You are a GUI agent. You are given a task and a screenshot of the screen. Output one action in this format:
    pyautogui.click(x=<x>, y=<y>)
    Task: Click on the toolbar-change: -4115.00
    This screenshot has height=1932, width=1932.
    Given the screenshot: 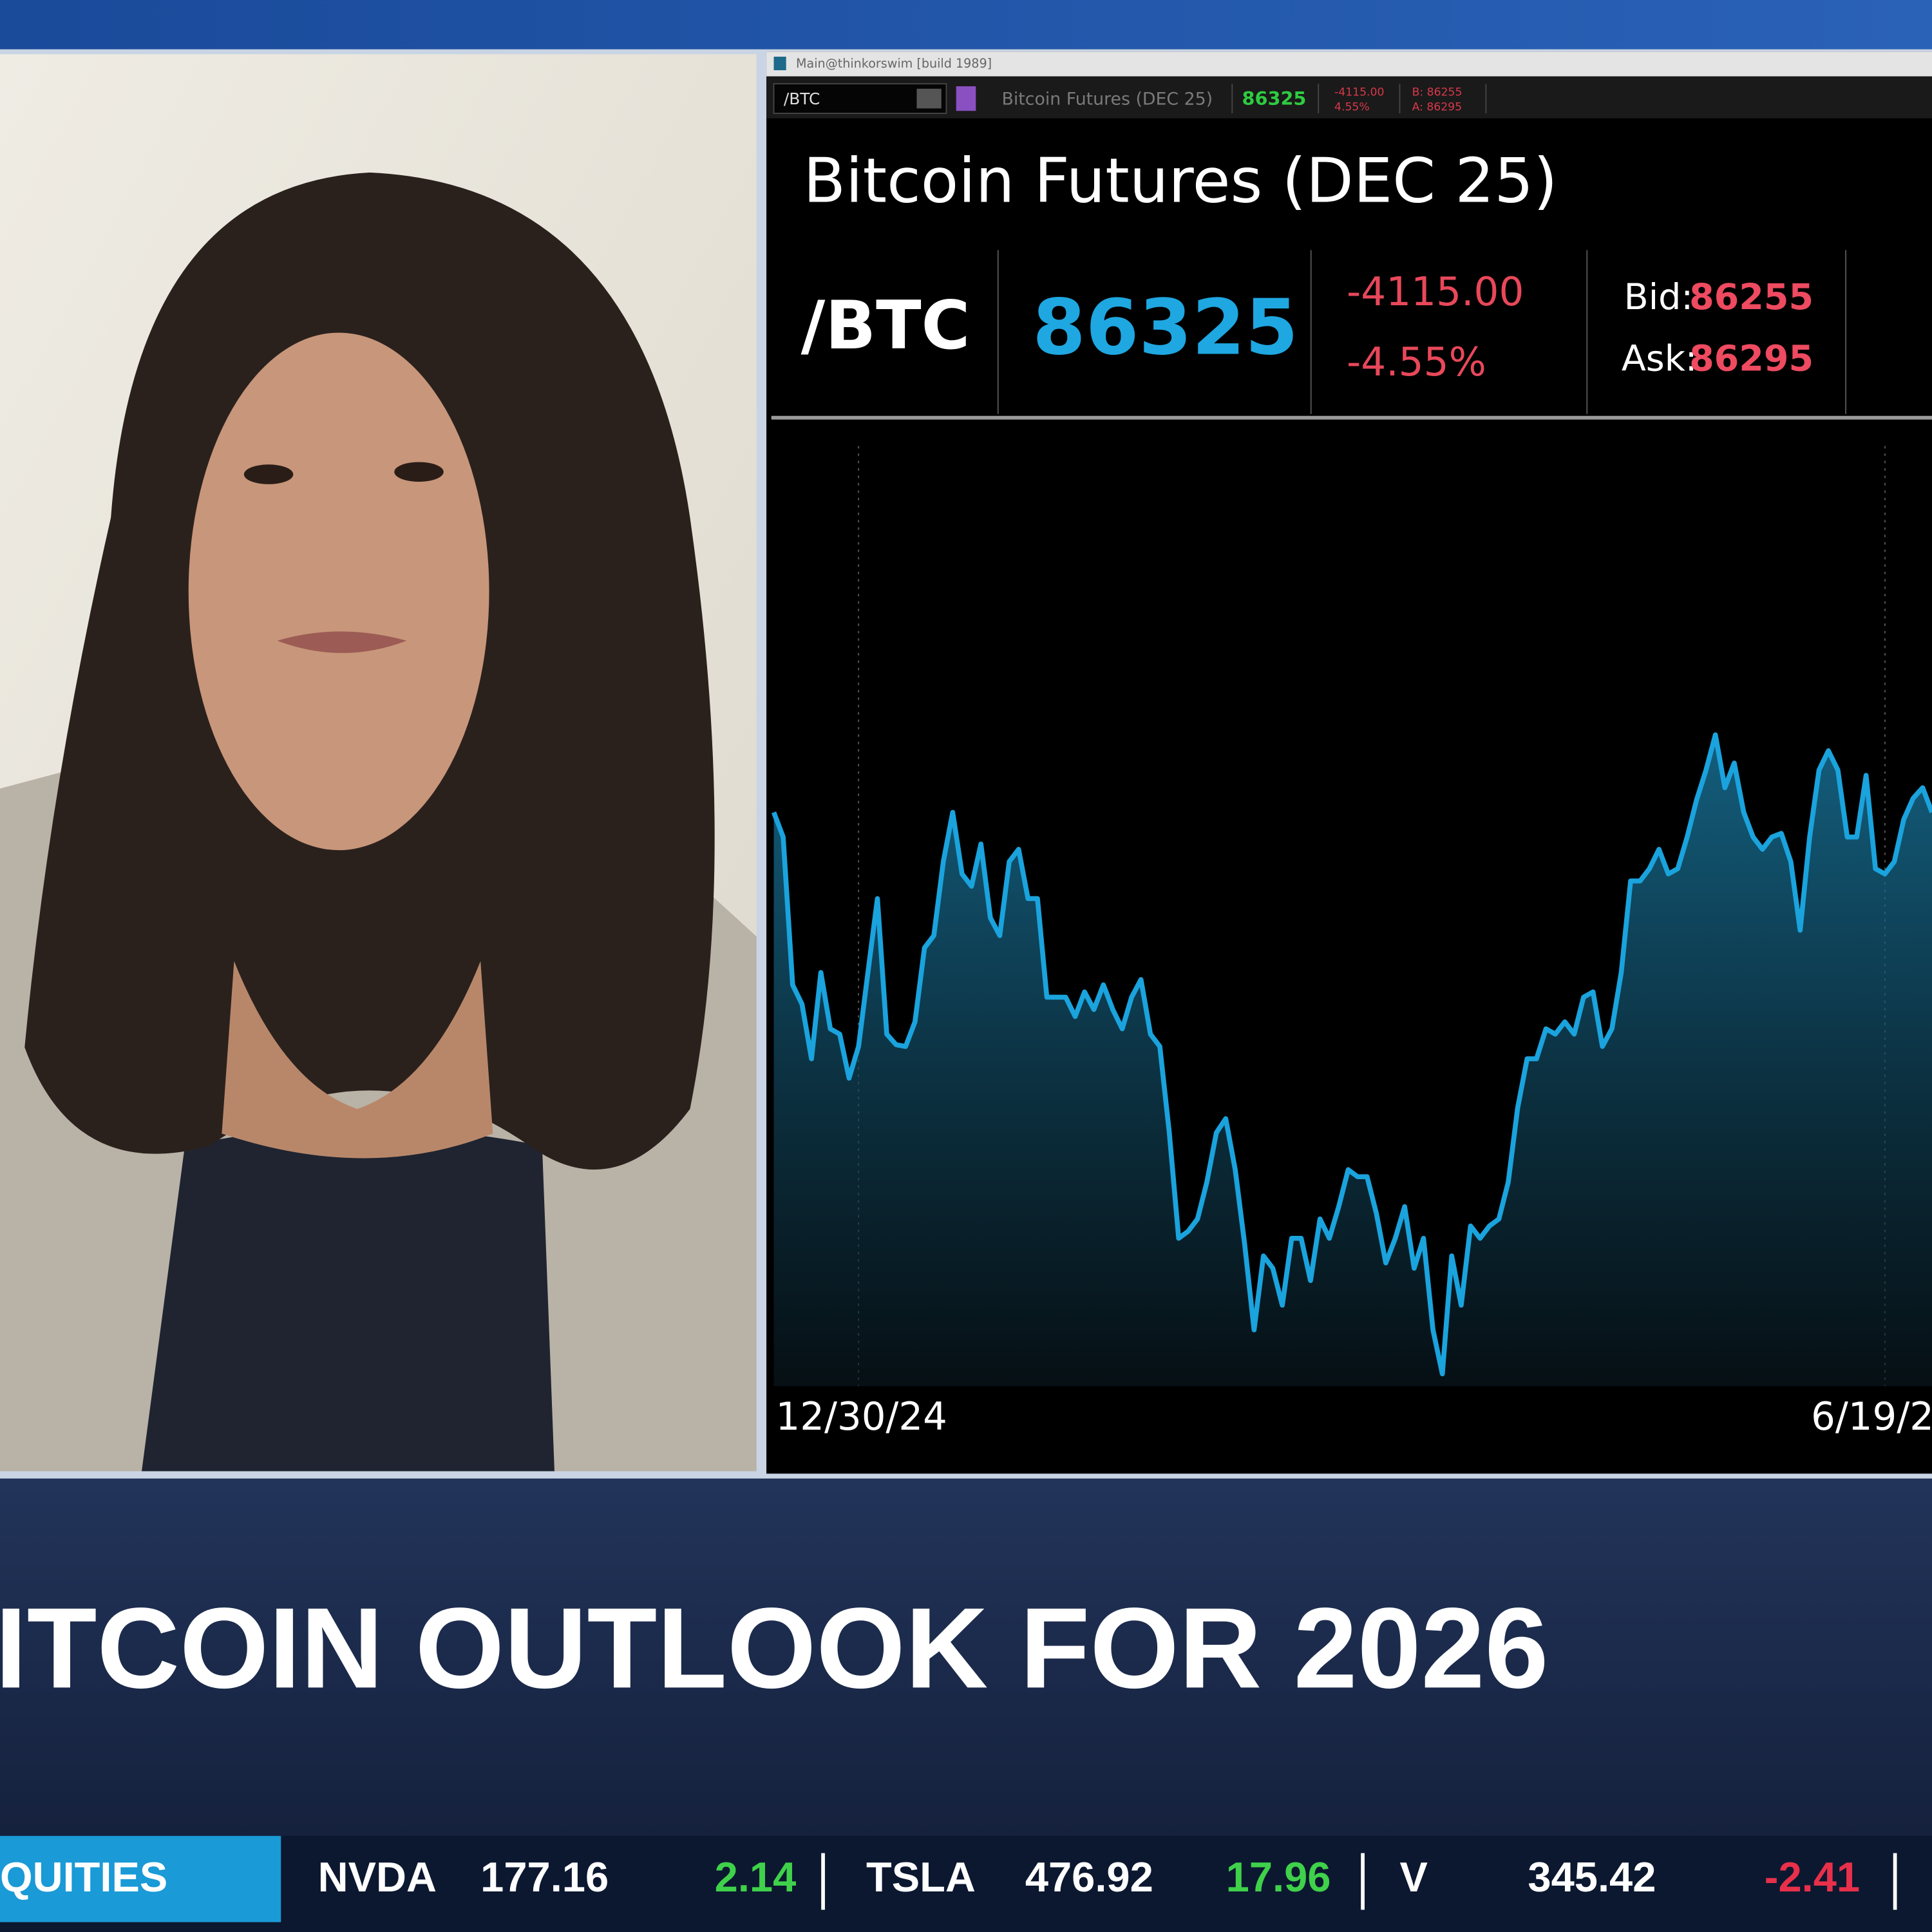 What is the action you would take?
    pyautogui.click(x=1359, y=92)
    